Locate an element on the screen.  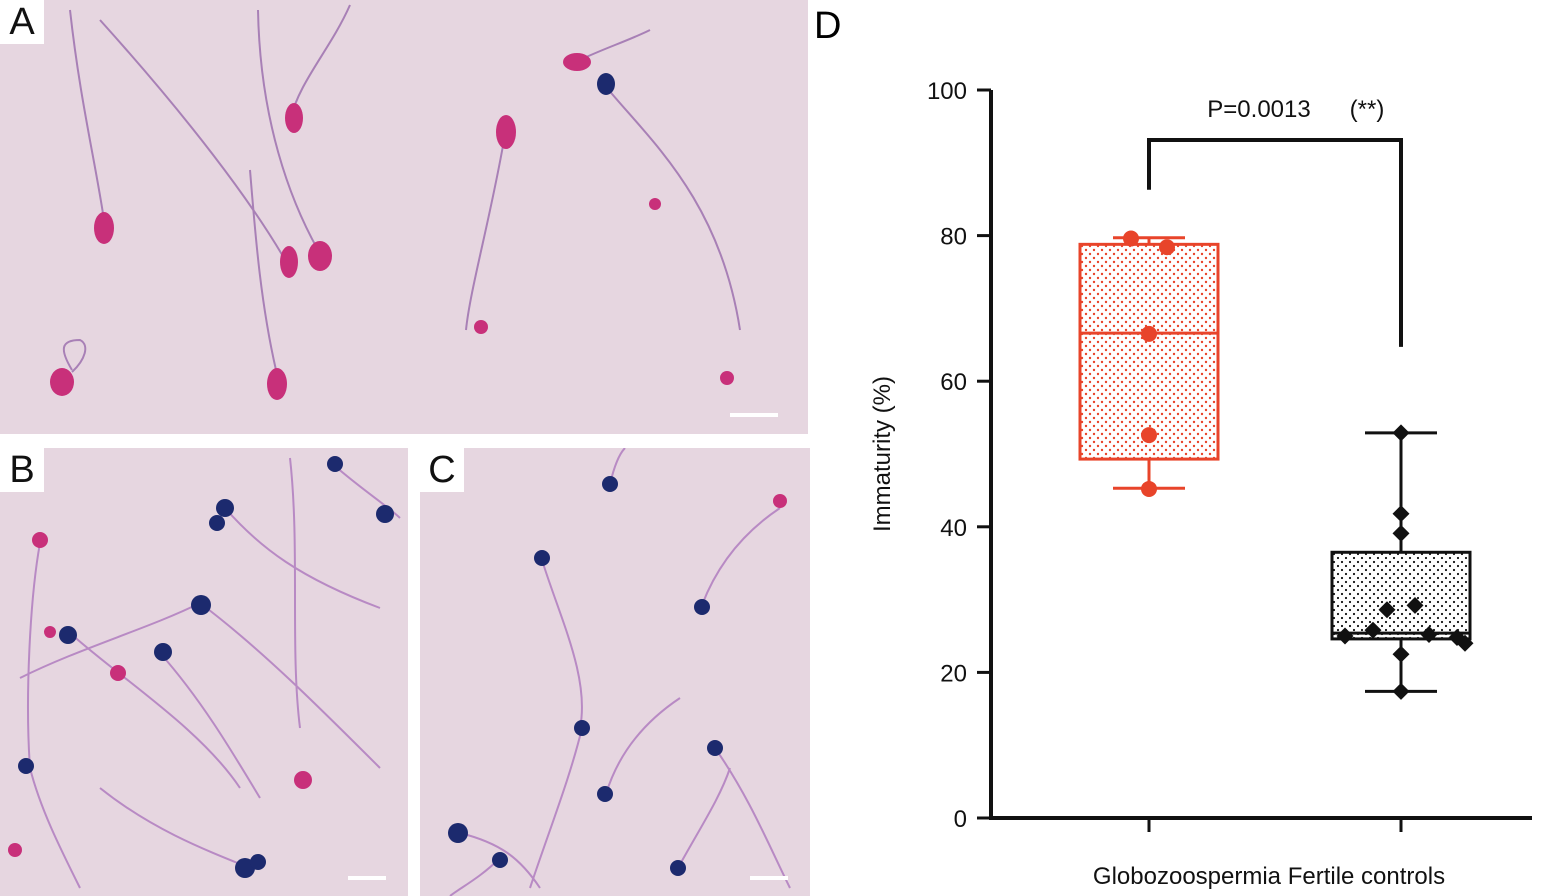
bracket-line is located at coordinates (1275, 242).